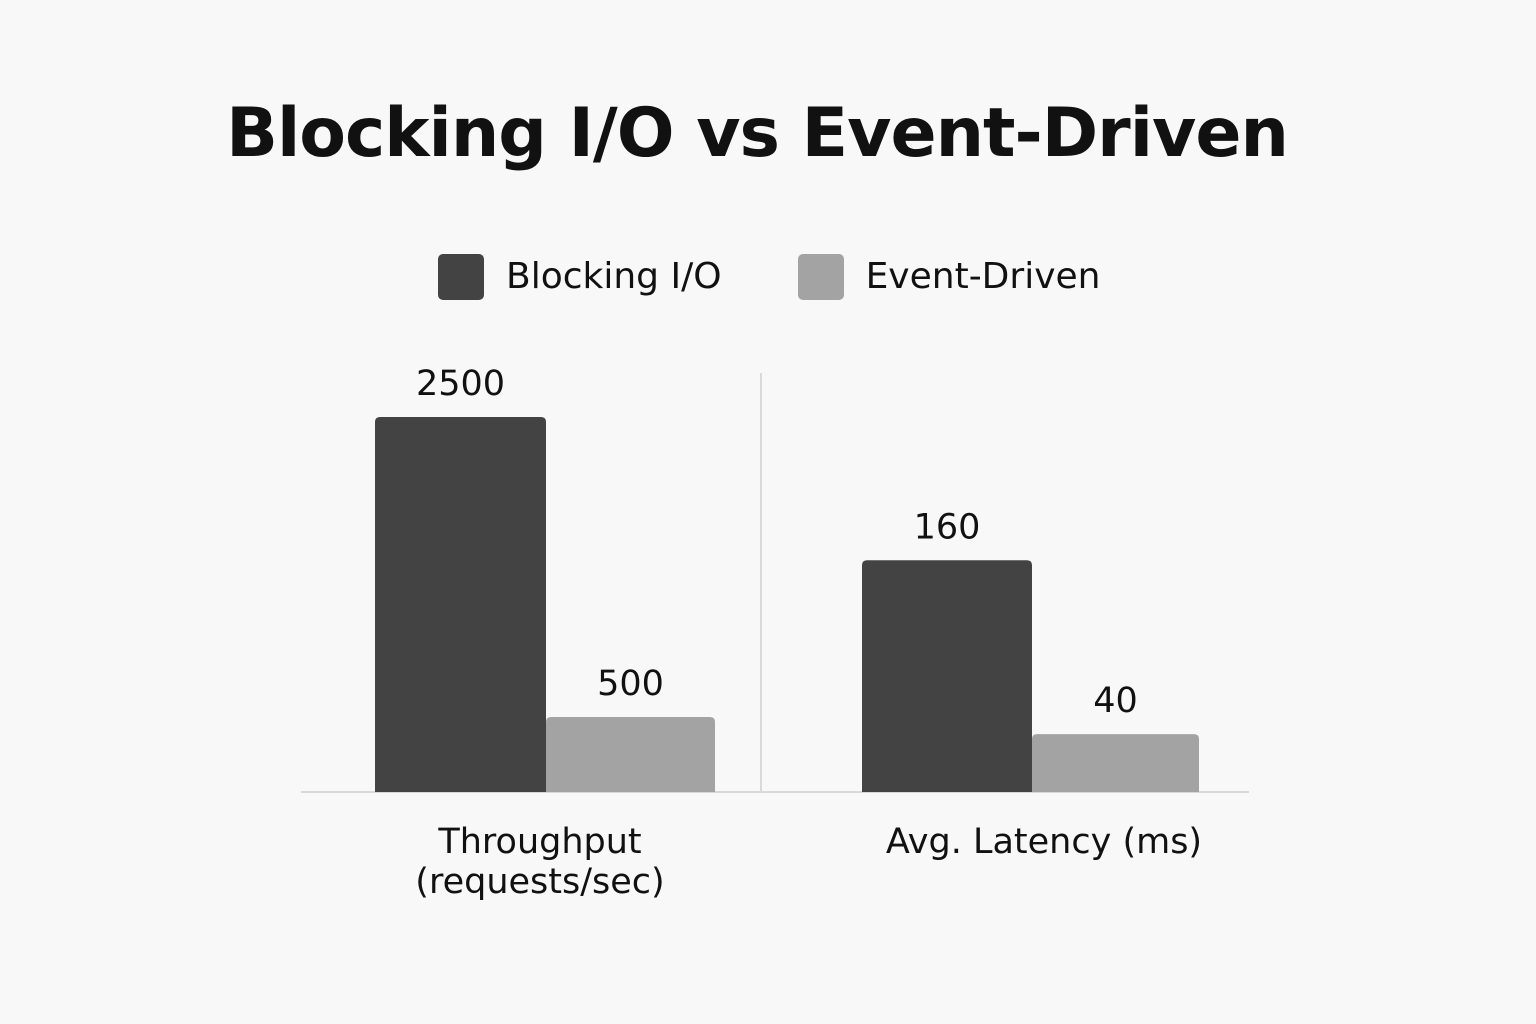 This screenshot has height=1024, width=1536. What do you see at coordinates (757, 133) in the screenshot?
I see `chart-title: Blocking I/O vs Event-Driven` at bounding box center [757, 133].